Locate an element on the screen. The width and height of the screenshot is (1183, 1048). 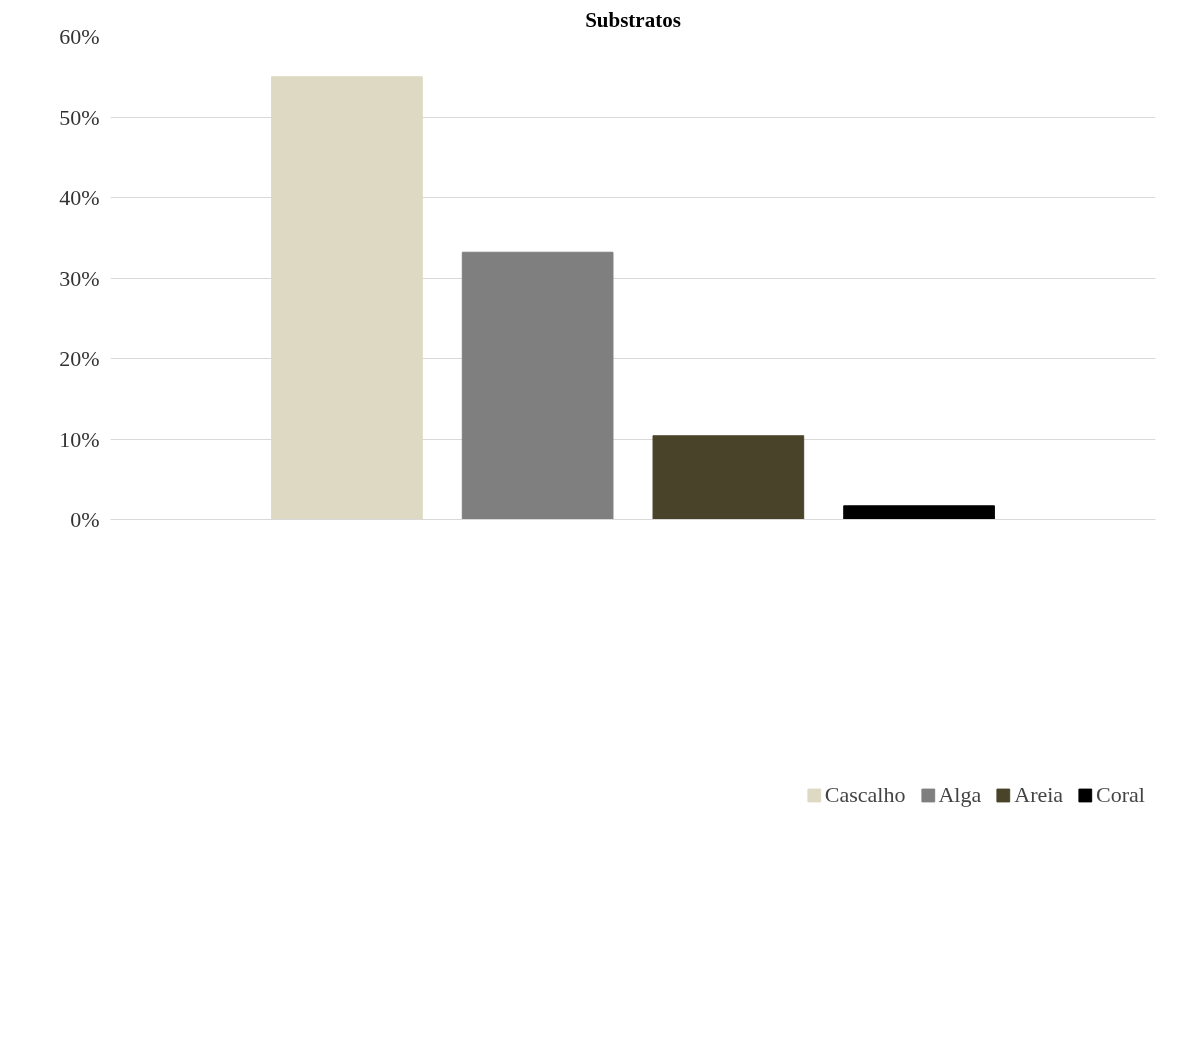
y-tick-label: 60% is located at coordinates (79, 36).